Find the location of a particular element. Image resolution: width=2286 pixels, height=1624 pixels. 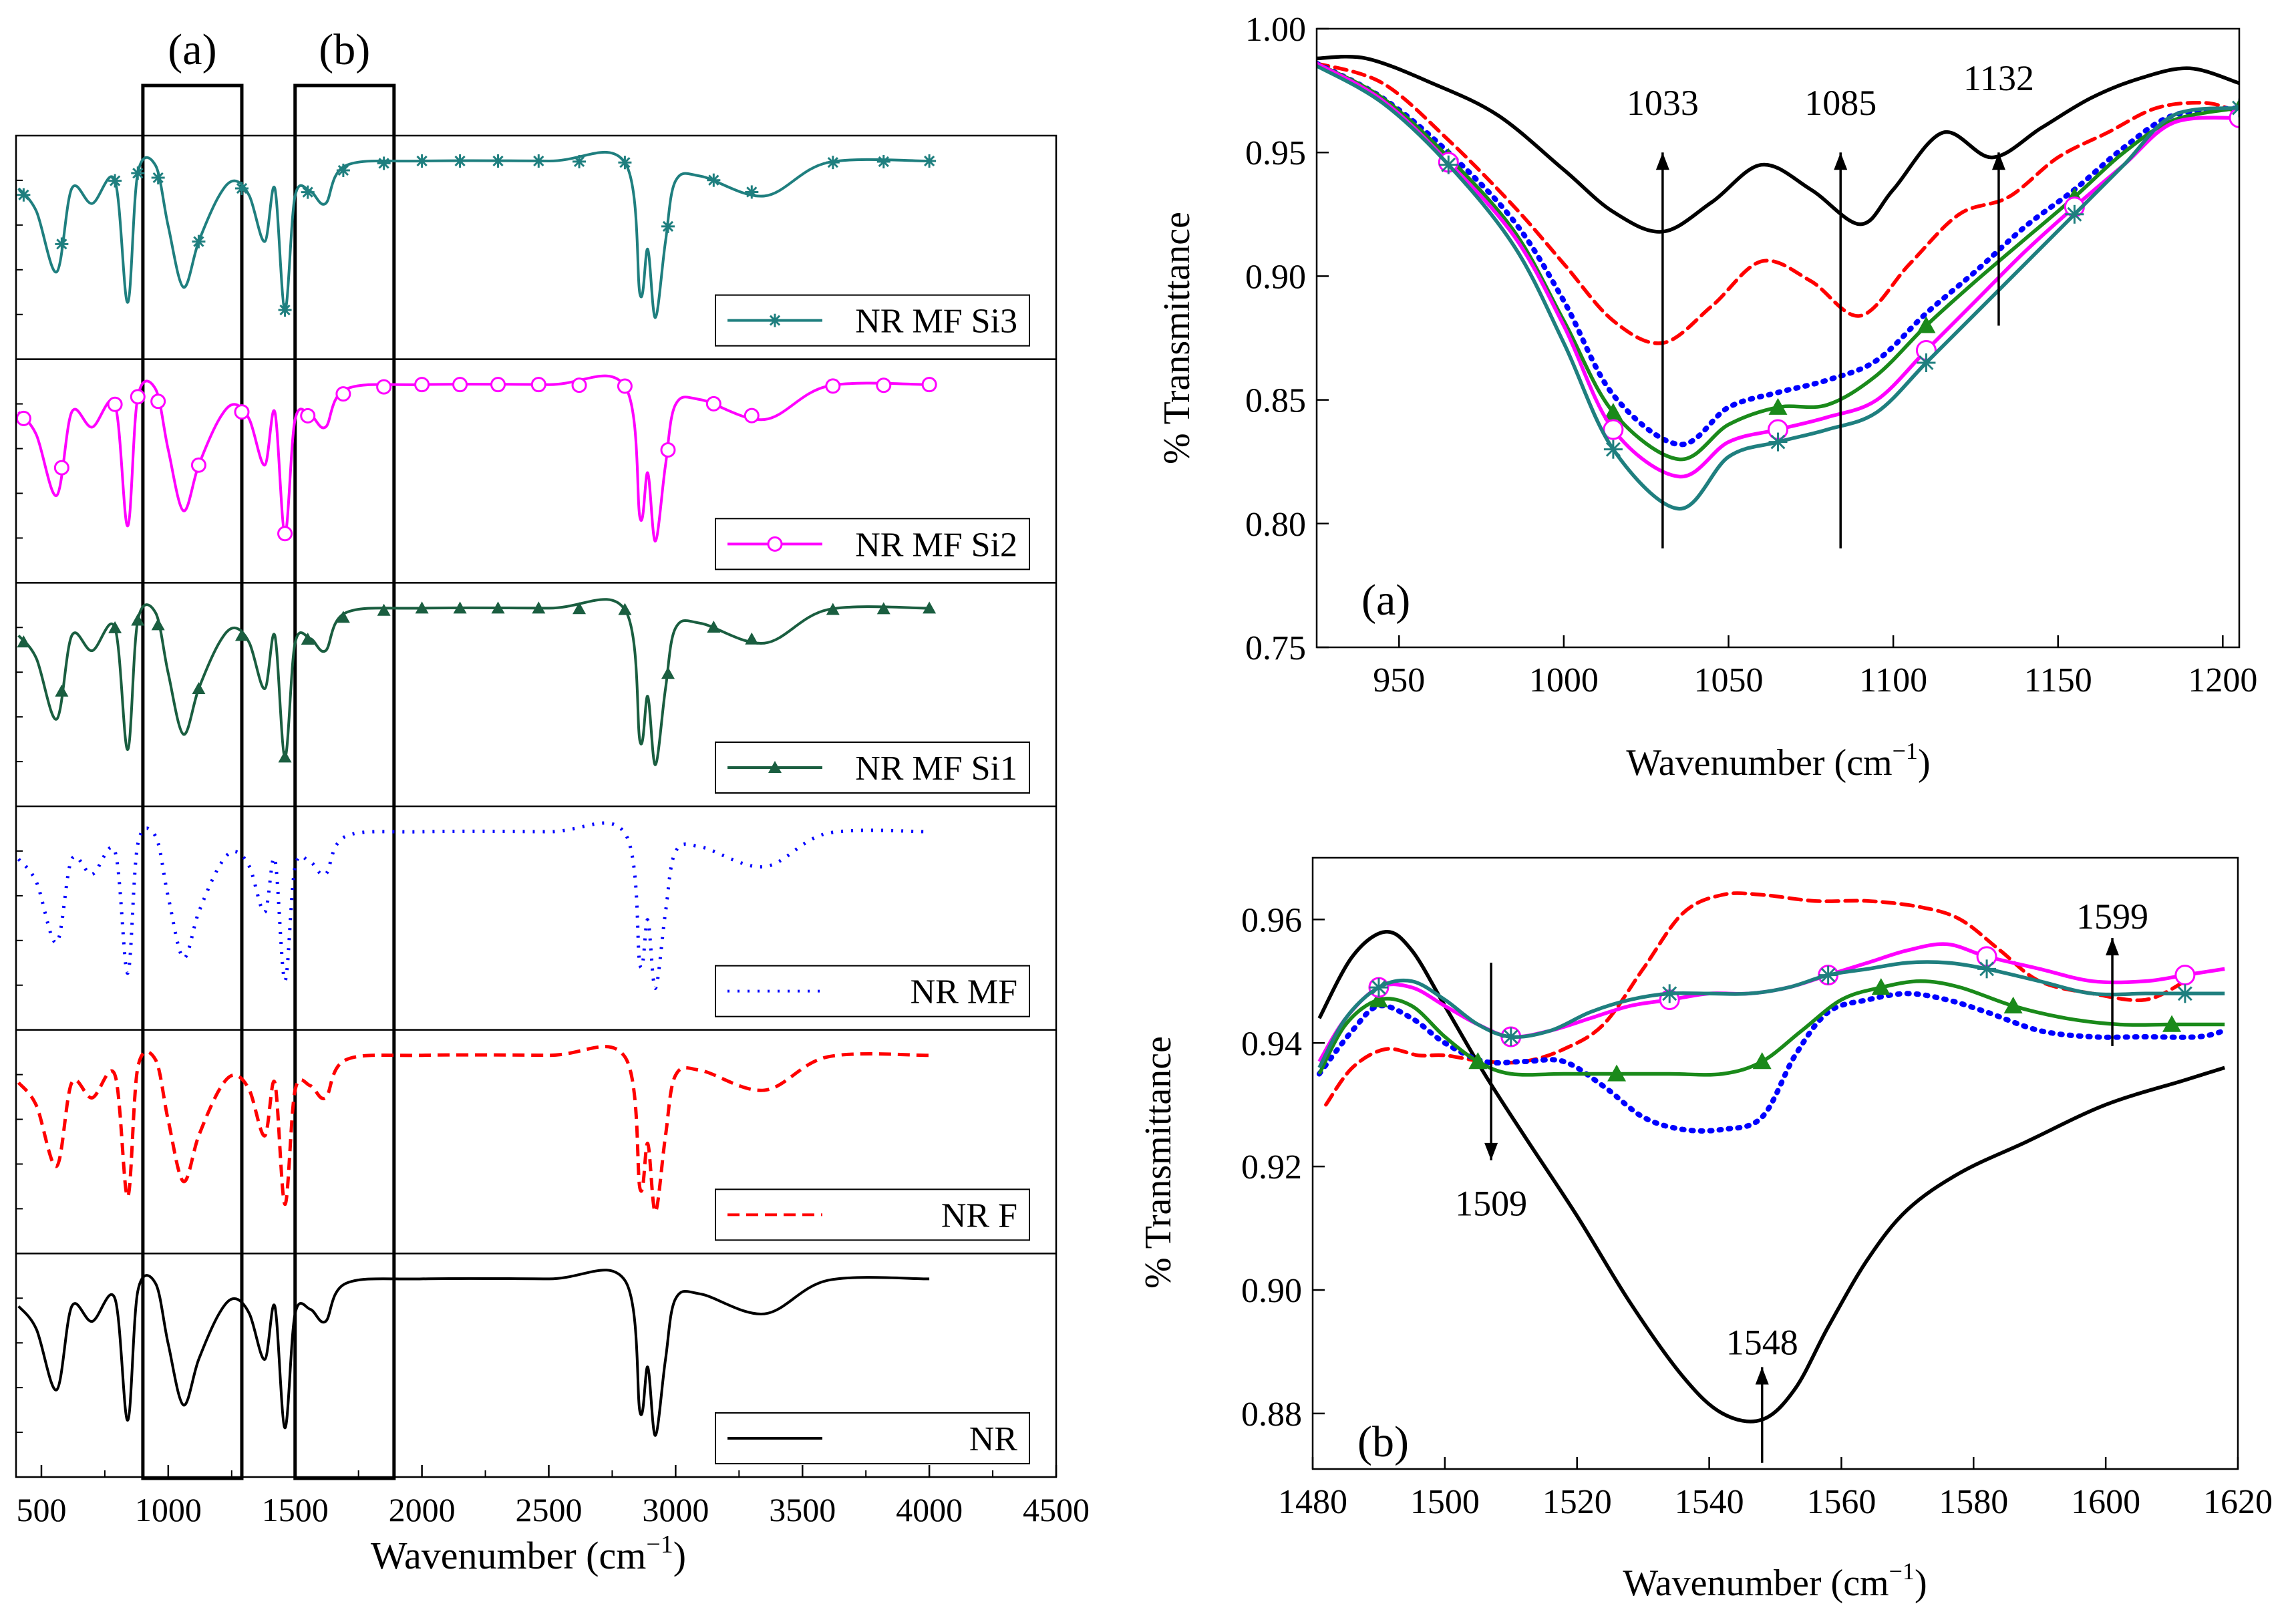

annotation-label: 1132 is located at coordinates (1999, 78).